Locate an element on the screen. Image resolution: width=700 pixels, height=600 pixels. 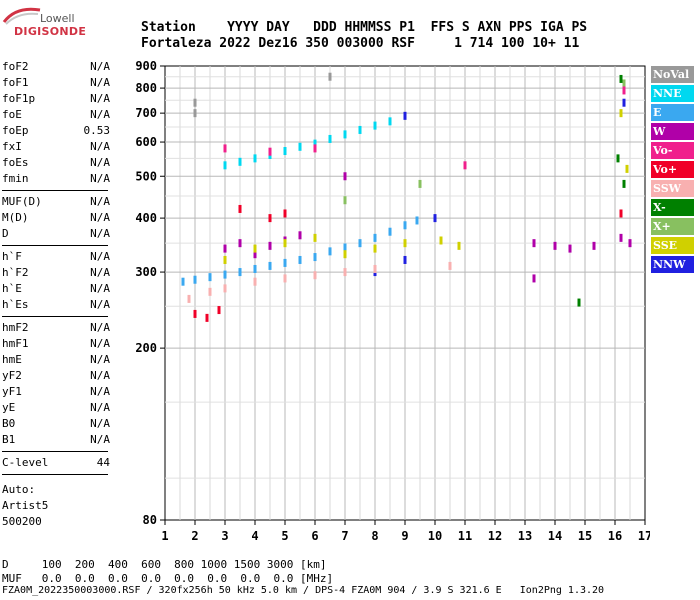
param-label: foF1 is located at coordinates (15, 82).